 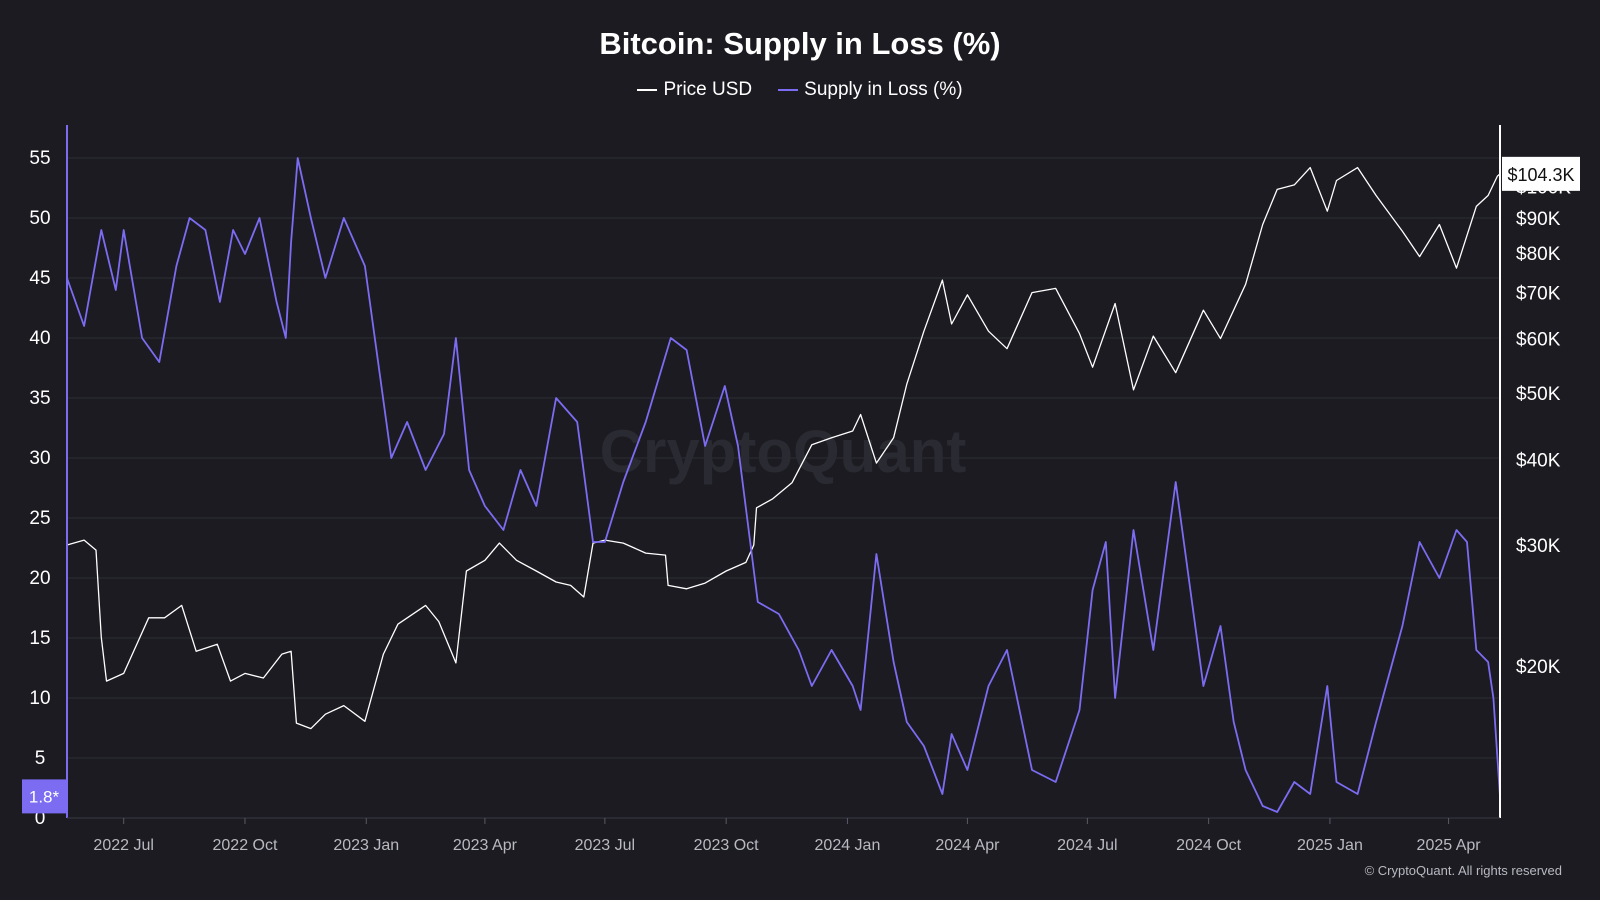 What do you see at coordinates (39, 578) in the screenshot?
I see `y-left-tick-label: 20` at bounding box center [39, 578].